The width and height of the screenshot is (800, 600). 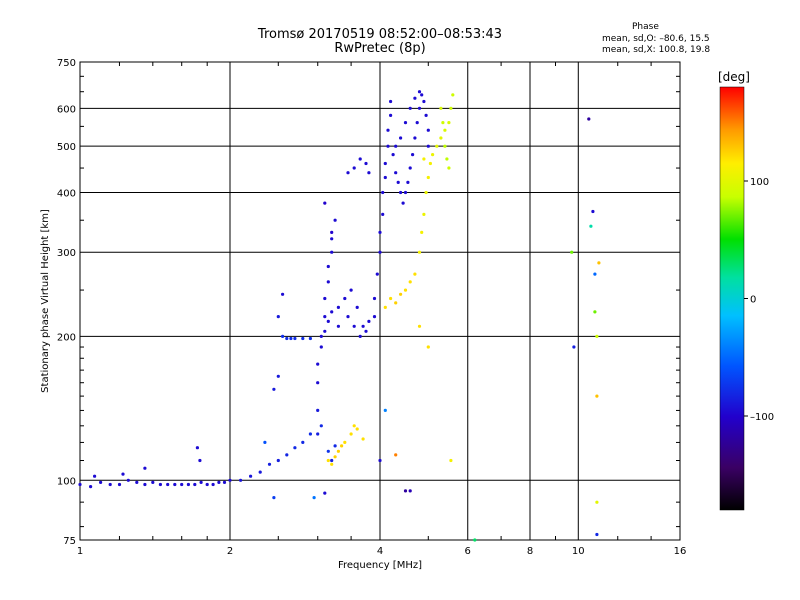 I want to click on colorbar-tick-label: 0, so click(x=753, y=300).